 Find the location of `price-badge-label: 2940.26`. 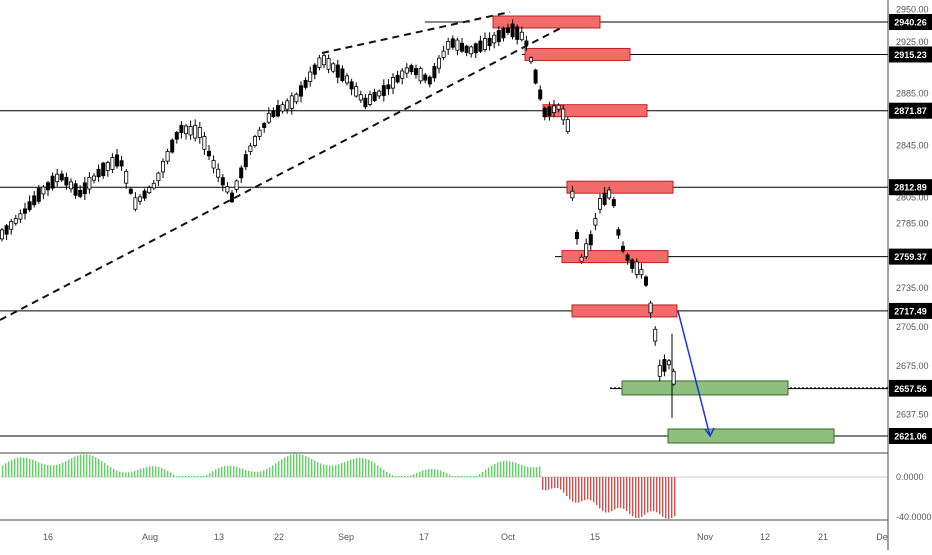

price-badge-label: 2940.26 is located at coordinates (910, 23).